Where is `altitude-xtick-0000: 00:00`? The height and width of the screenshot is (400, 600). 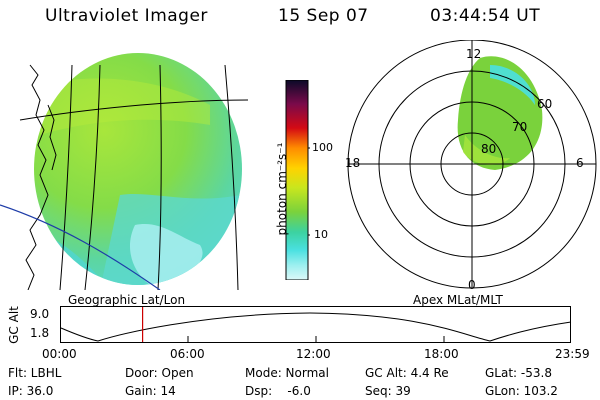
altitude-xtick-0000: 00:00 is located at coordinates (59, 354).